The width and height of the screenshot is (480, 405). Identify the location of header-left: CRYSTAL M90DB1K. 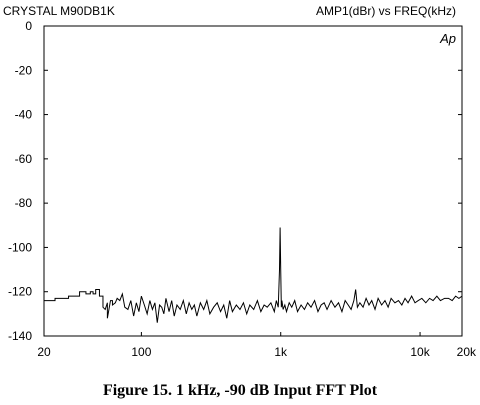
(59, 11).